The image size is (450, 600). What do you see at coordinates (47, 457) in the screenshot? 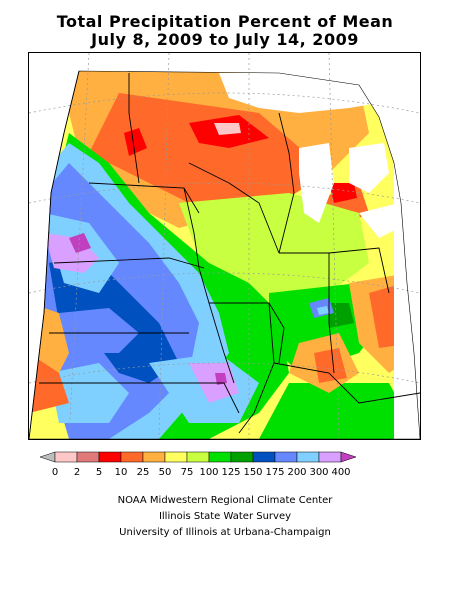
I see `legend-arrow-low` at bounding box center [47, 457].